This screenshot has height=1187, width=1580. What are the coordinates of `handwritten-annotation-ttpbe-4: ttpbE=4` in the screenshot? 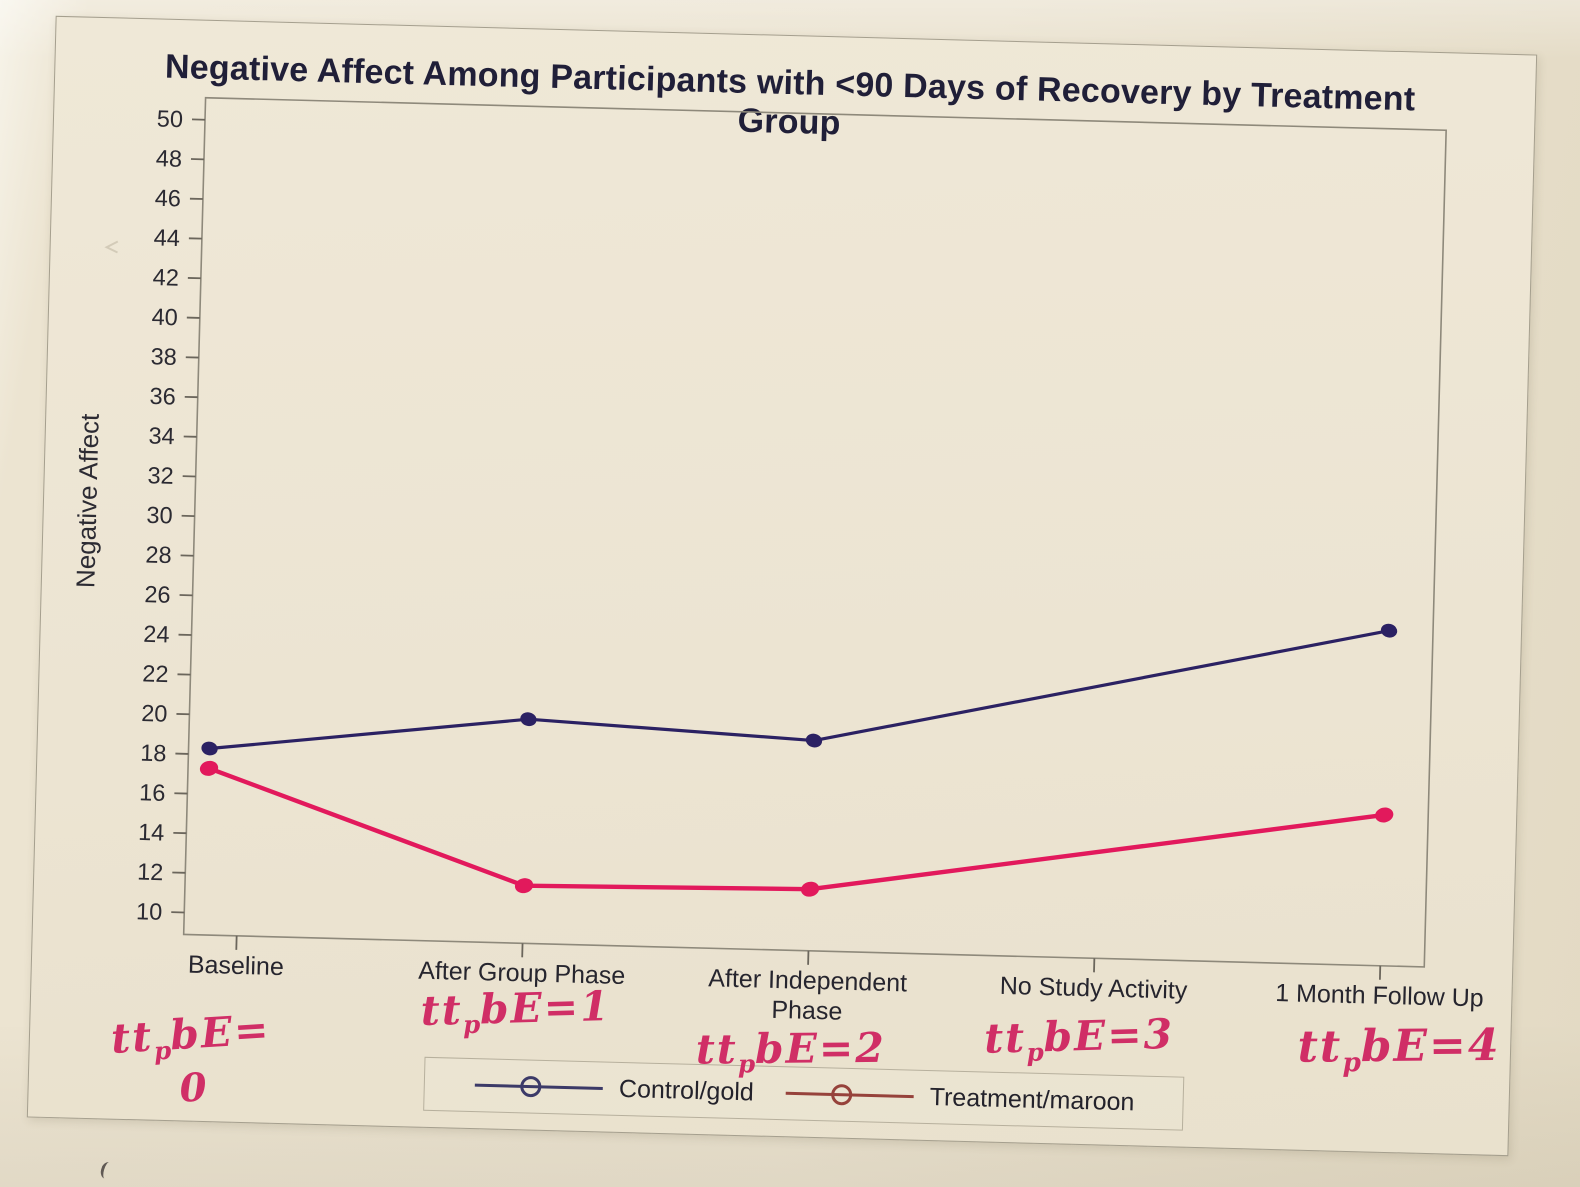 It's located at (1398, 1049).